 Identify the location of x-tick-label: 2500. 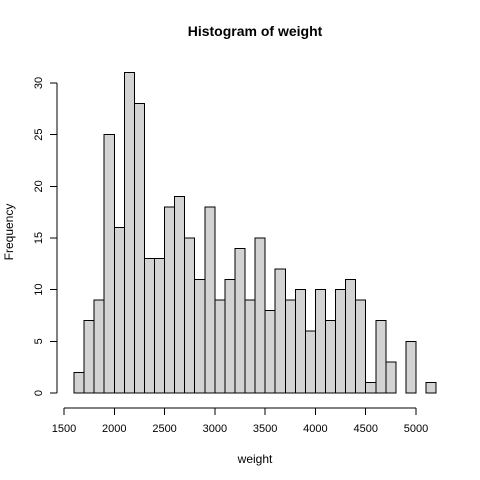
(164, 429).